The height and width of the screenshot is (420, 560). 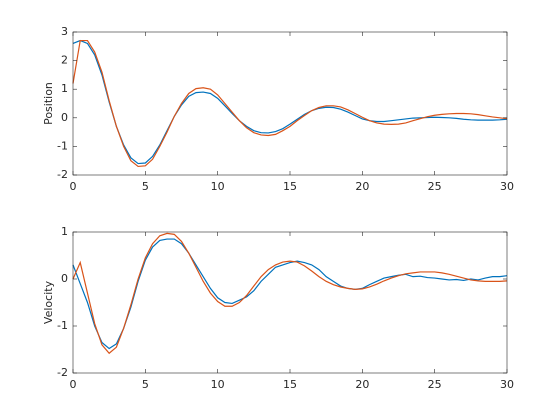 What do you see at coordinates (64, 31) in the screenshot?
I see `y-tick-label: 3` at bounding box center [64, 31].